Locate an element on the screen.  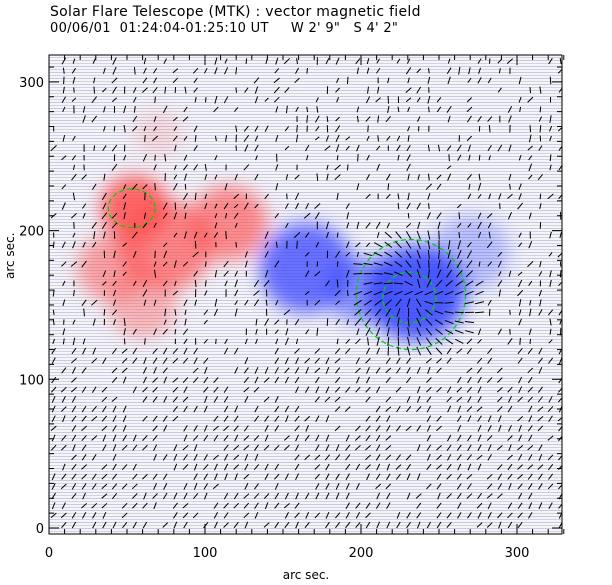
y-tick-label: 0 is located at coordinates (40, 529).